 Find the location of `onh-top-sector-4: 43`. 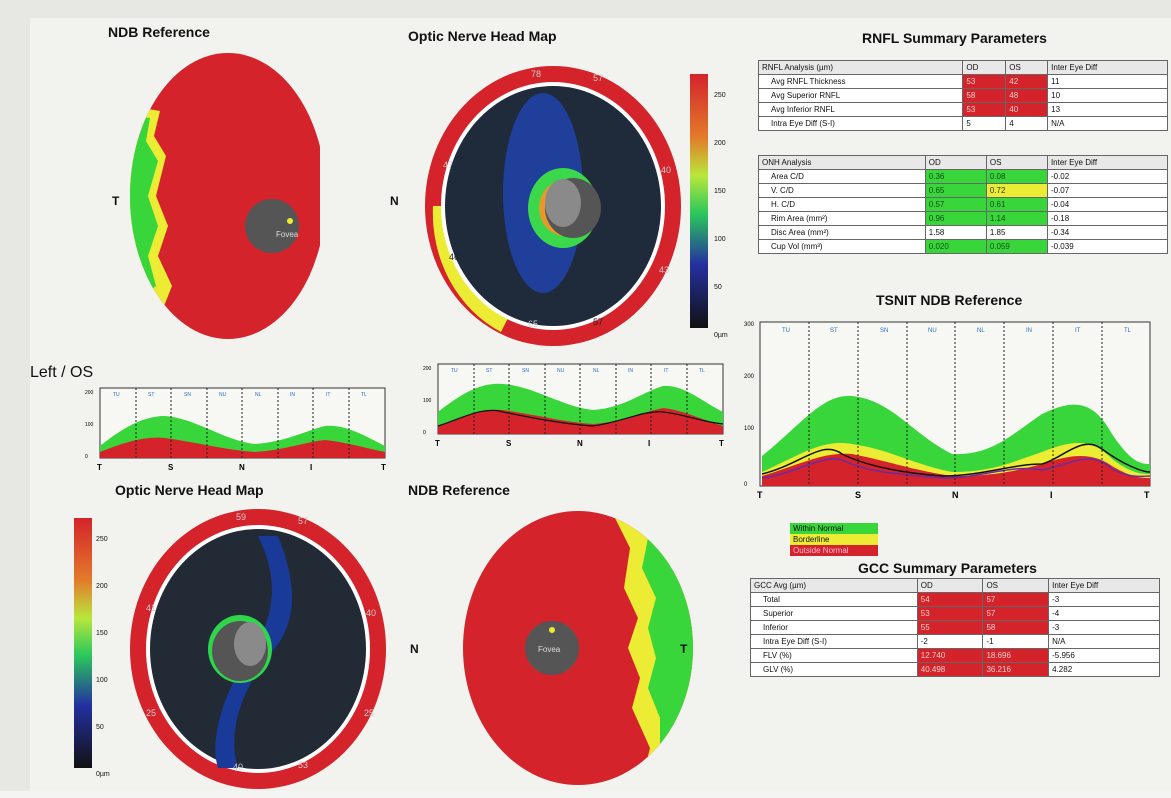

onh-top-sector-4: 43 is located at coordinates (664, 270).